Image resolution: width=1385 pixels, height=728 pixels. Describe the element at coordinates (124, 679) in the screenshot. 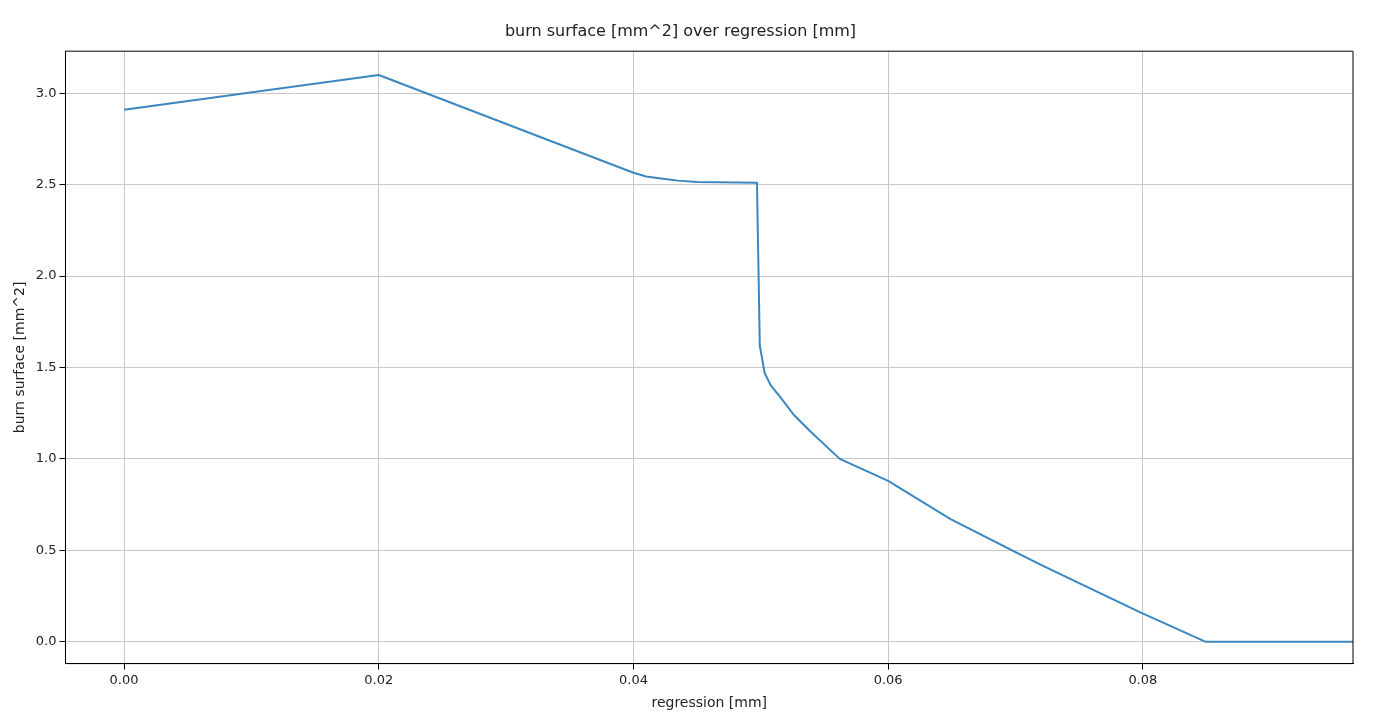

I see `x-tick-label: 0.00` at that location.